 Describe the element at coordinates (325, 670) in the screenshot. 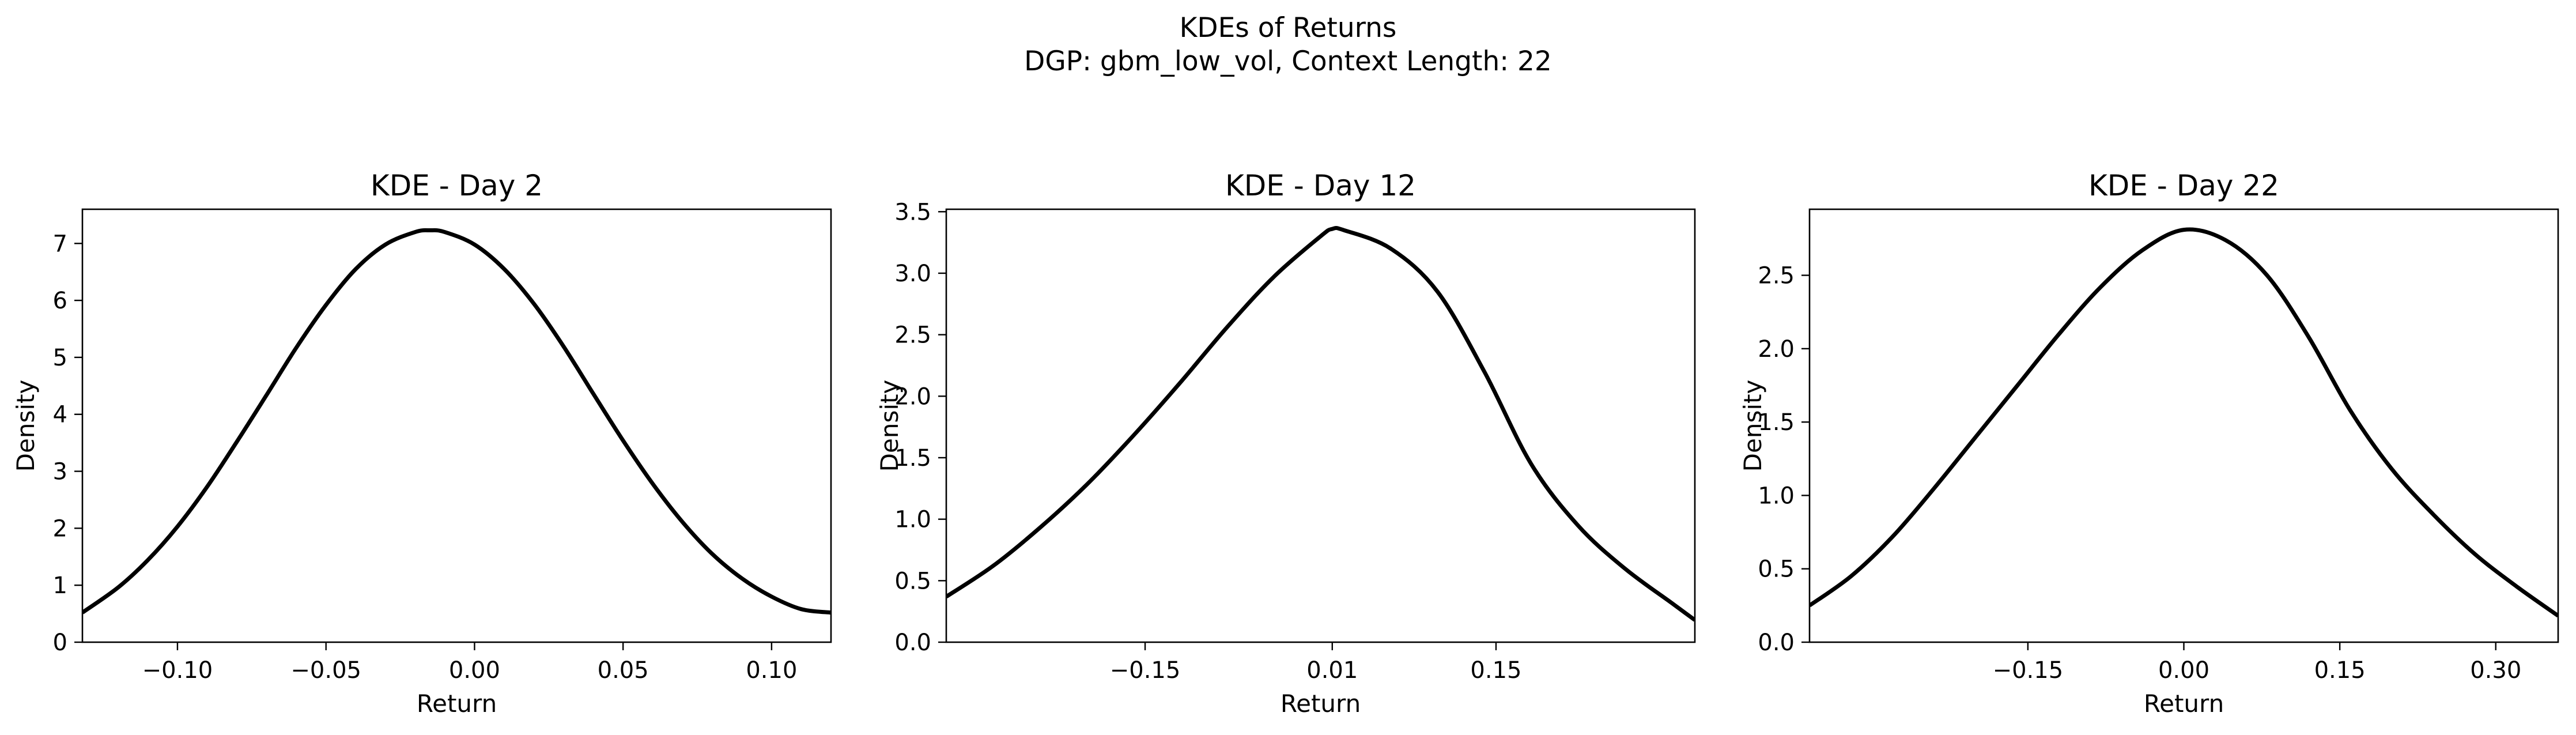

I see `x-tick-label: −0.05` at that location.